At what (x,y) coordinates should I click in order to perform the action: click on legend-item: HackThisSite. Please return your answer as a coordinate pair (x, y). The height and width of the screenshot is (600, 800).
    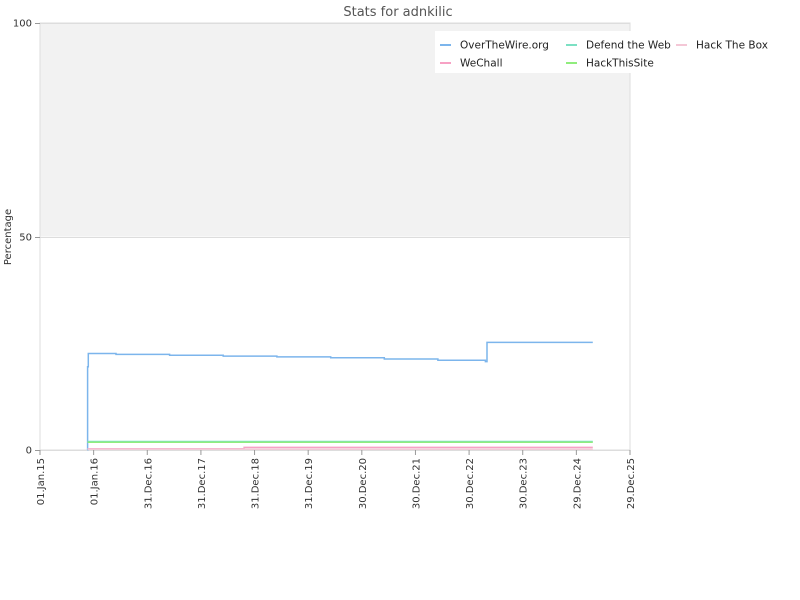
    Looking at the image, I should click on (620, 64).